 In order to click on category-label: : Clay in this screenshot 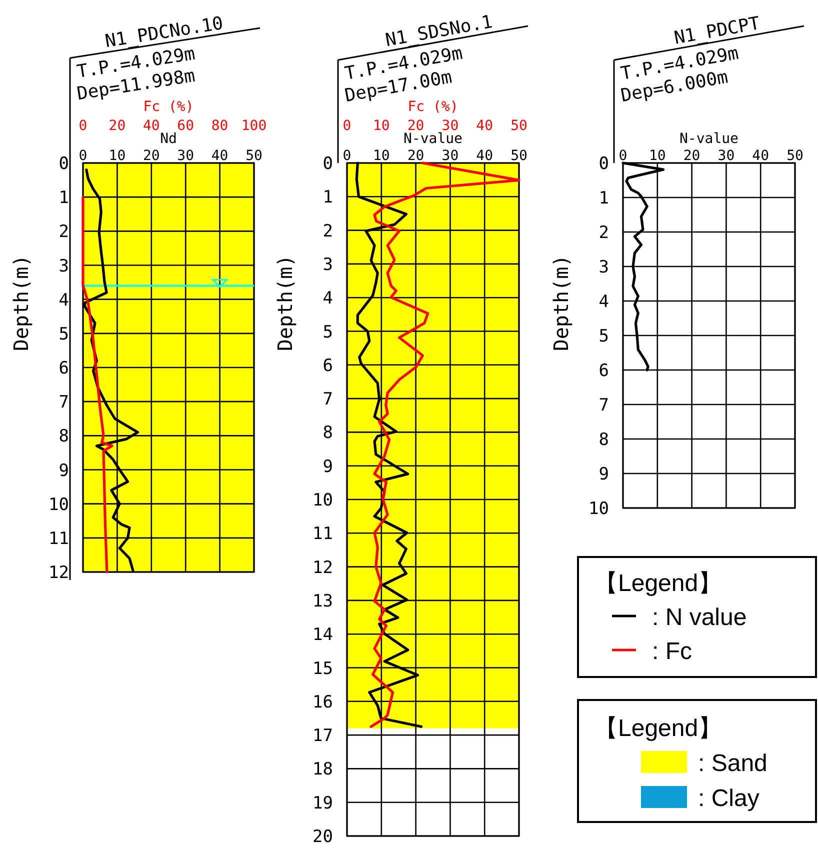, I will do `click(729, 798)`.